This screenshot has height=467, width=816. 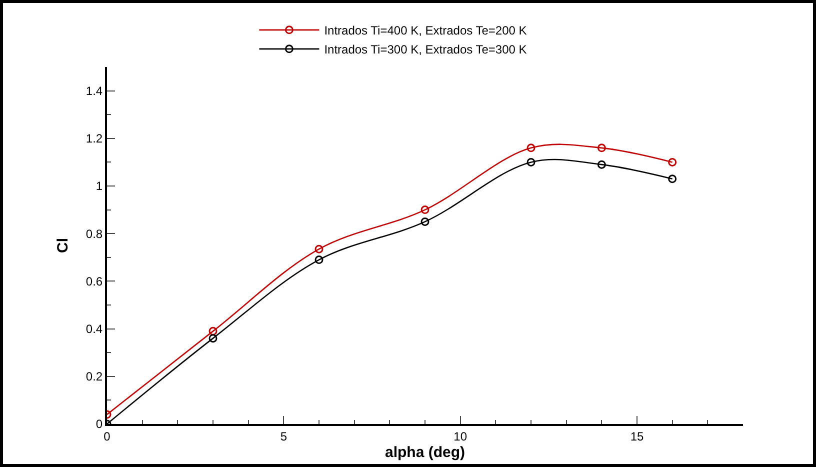 What do you see at coordinates (94, 377) in the screenshot?
I see `y-tick-label: 0.2` at bounding box center [94, 377].